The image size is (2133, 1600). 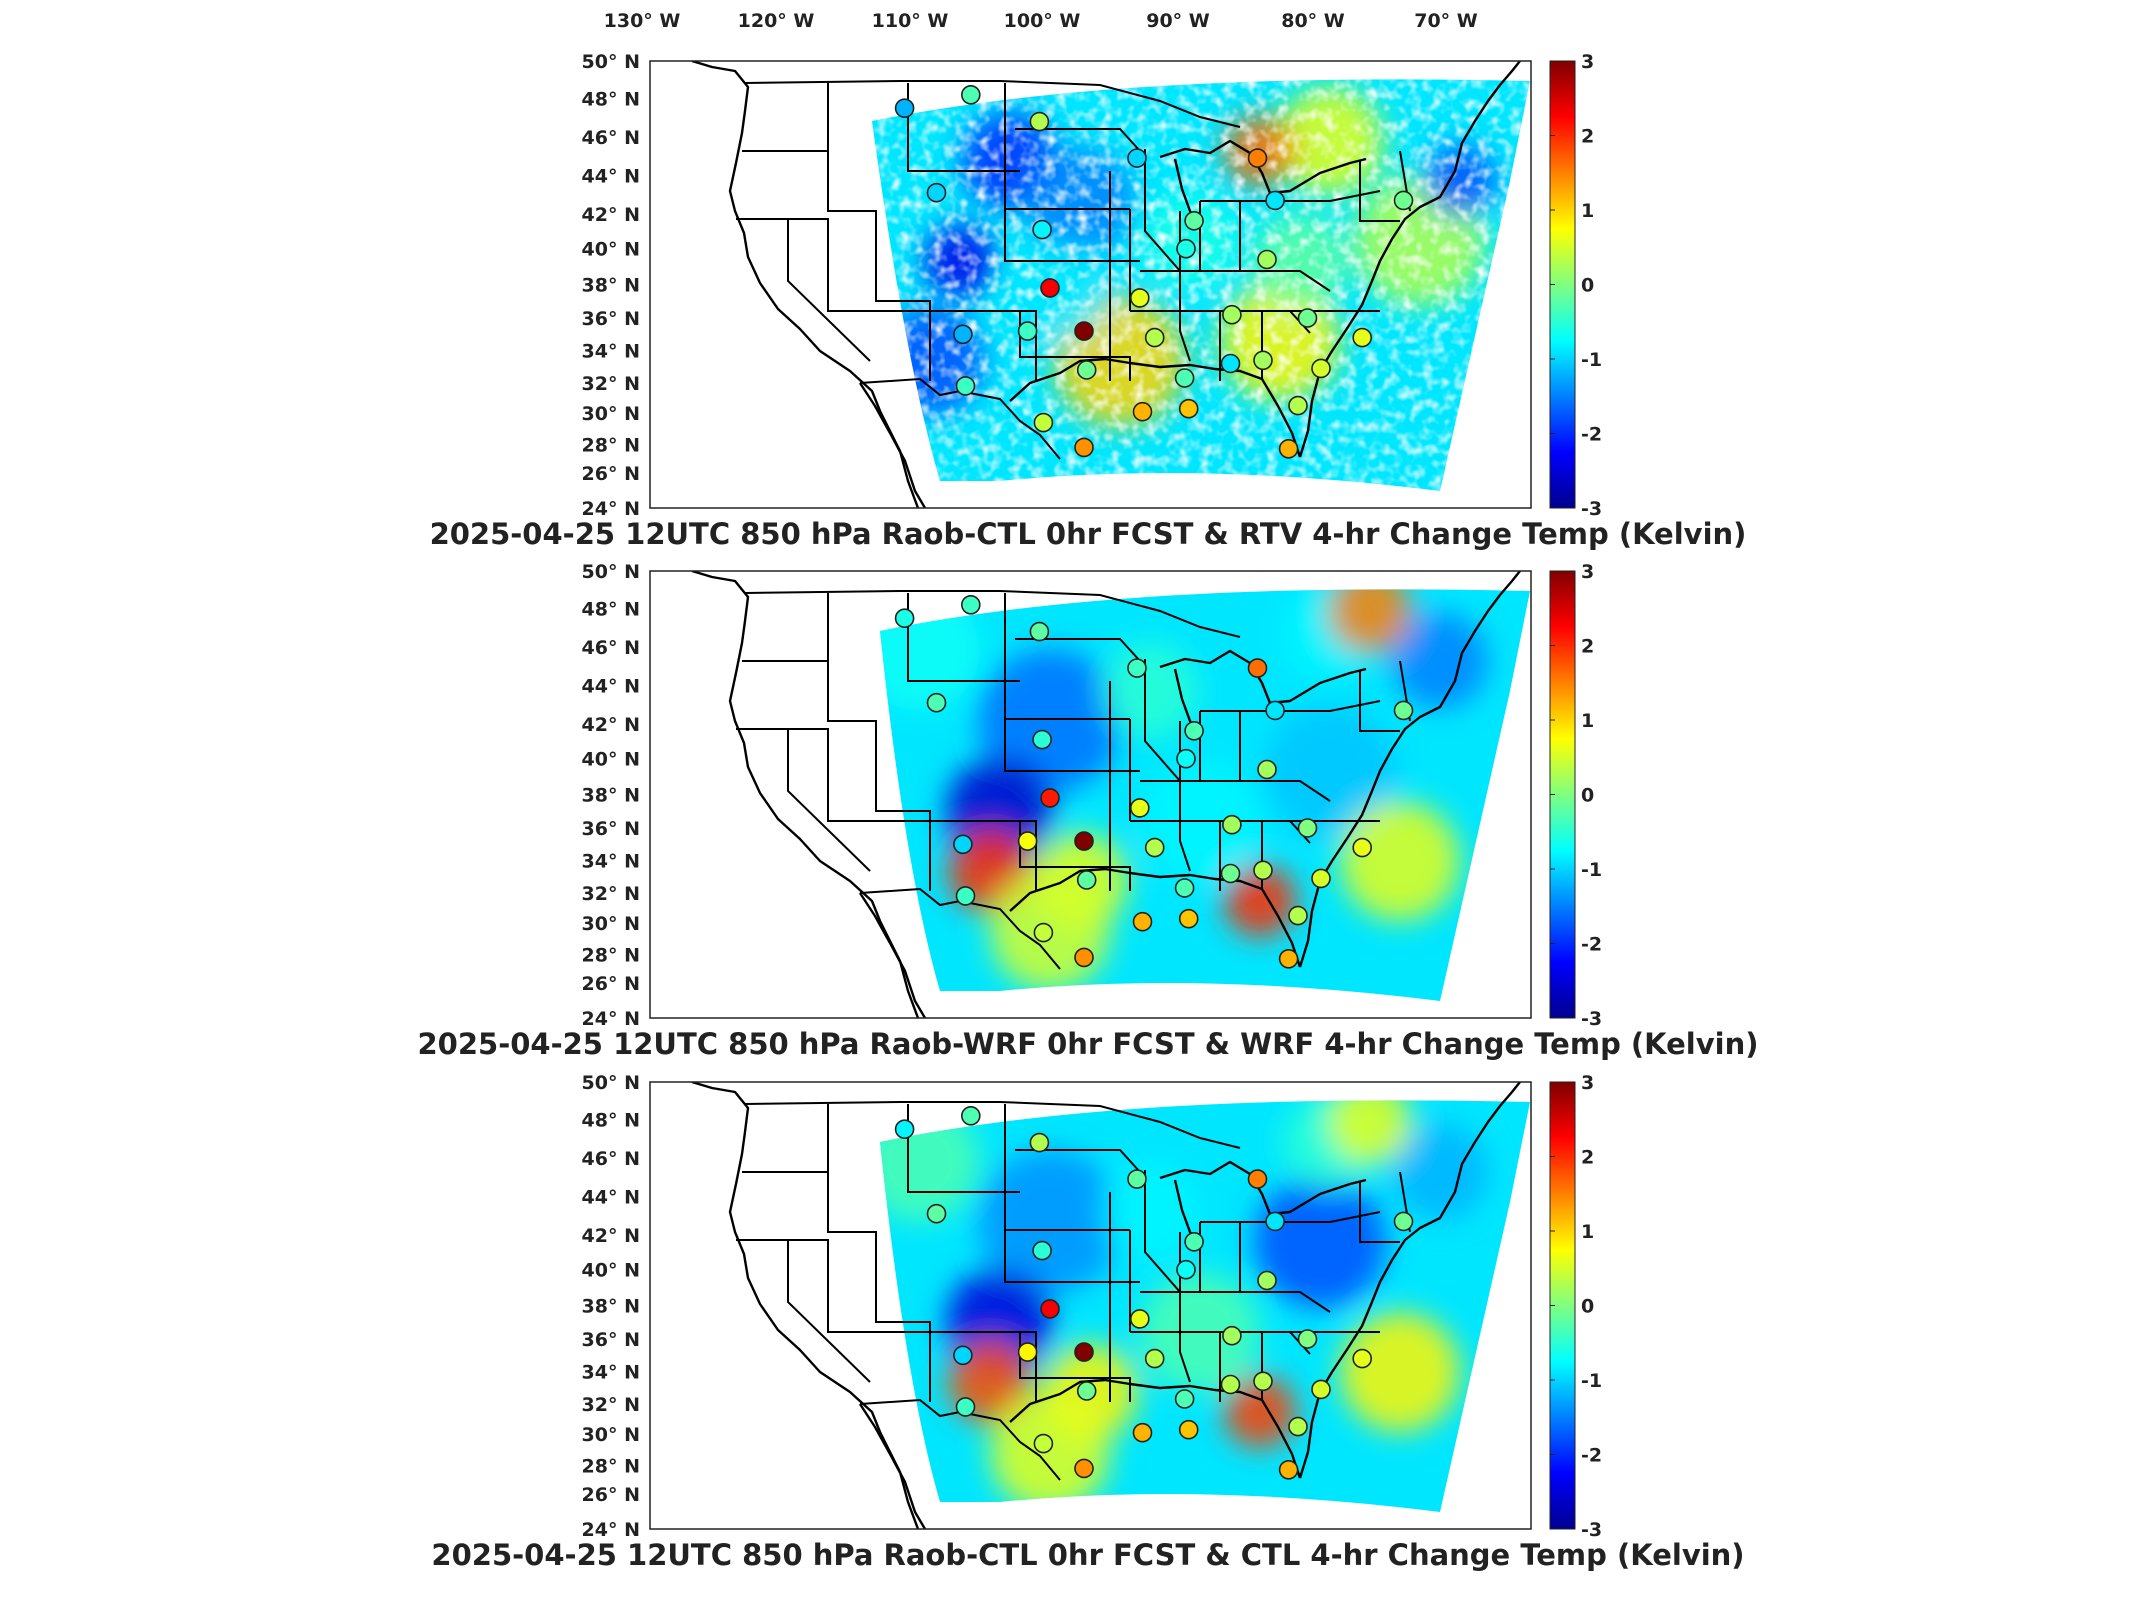 I want to click on longitude-label: 120° W, so click(x=776, y=21).